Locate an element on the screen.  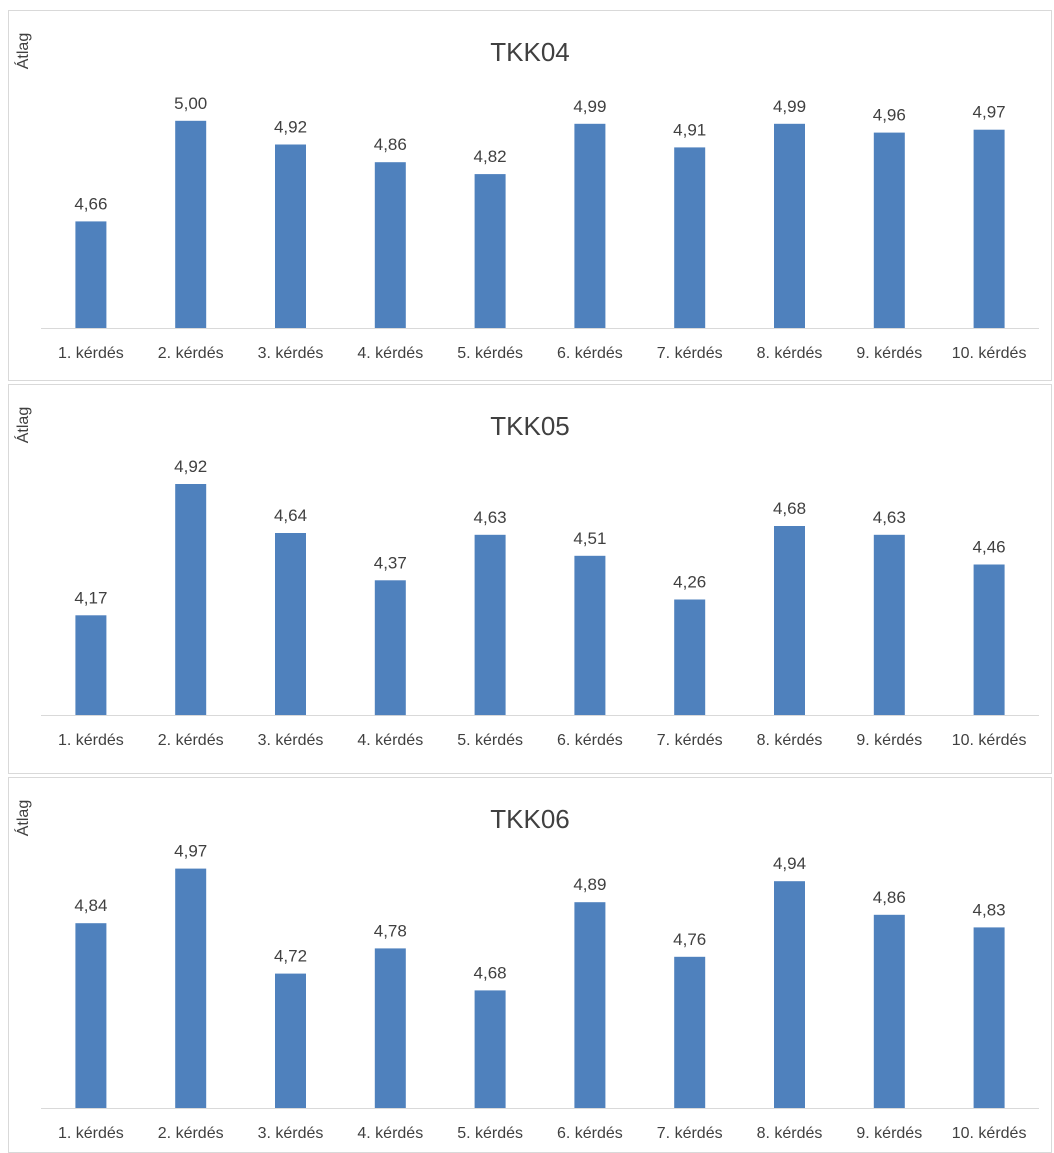
data-label: 4,26 is located at coordinates (689, 582).